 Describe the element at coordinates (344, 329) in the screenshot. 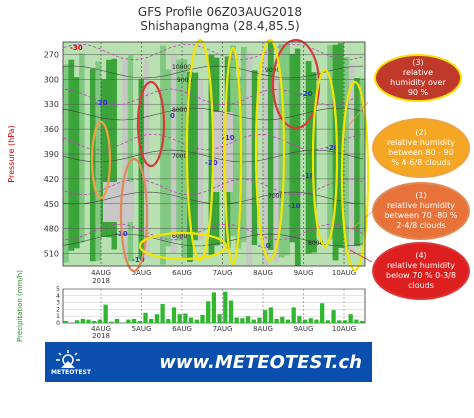

I see `precip-day-label: 10AUG` at that location.